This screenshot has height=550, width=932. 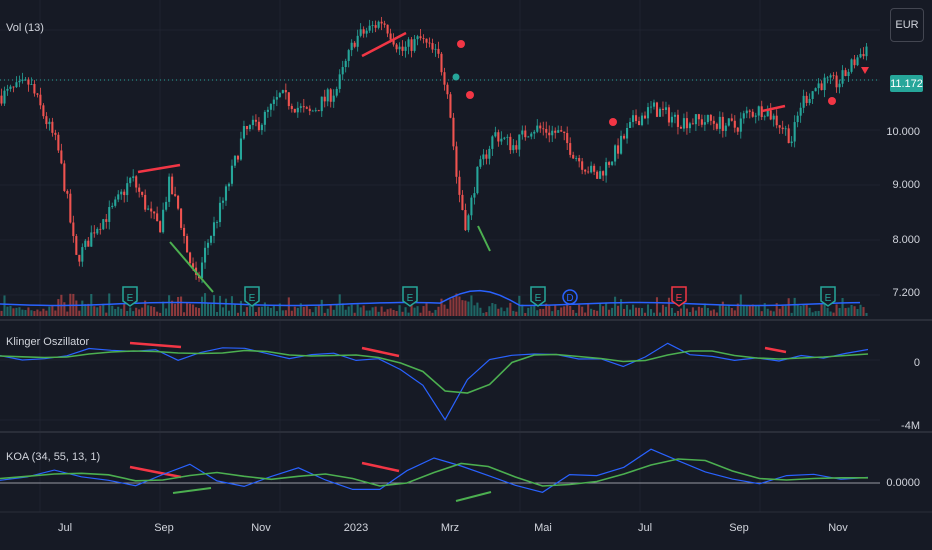 I want to click on divergence-line, so click(x=775, y=350).